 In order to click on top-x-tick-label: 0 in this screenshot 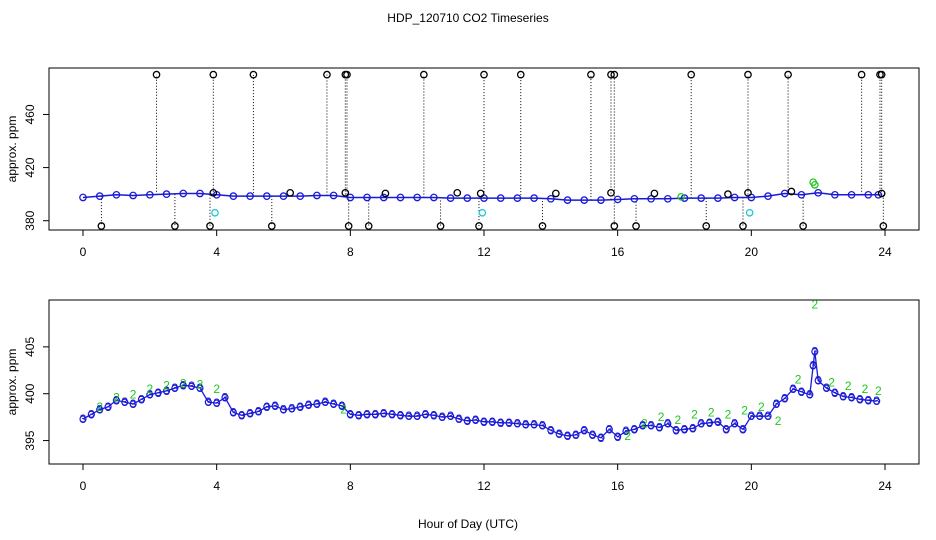, I will do `click(83, 252)`.